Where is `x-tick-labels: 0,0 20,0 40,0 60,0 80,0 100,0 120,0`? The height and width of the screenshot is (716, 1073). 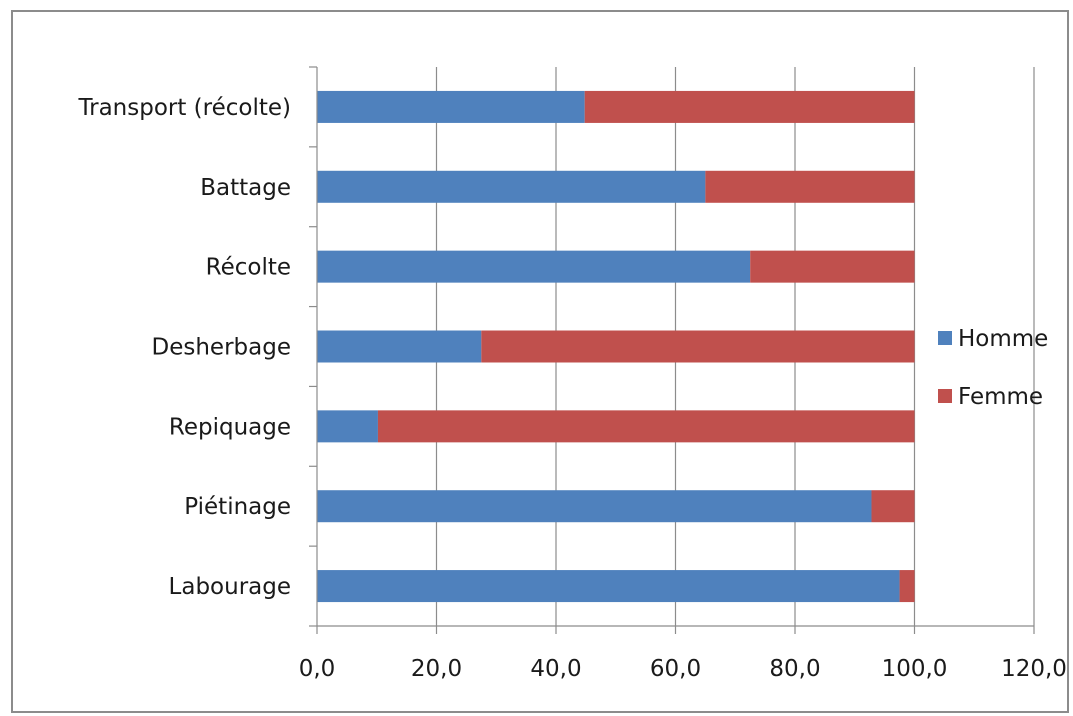 x-tick-labels: 0,0 20,0 40,0 60,0 80,0 100,0 120,0 is located at coordinates (683, 669).